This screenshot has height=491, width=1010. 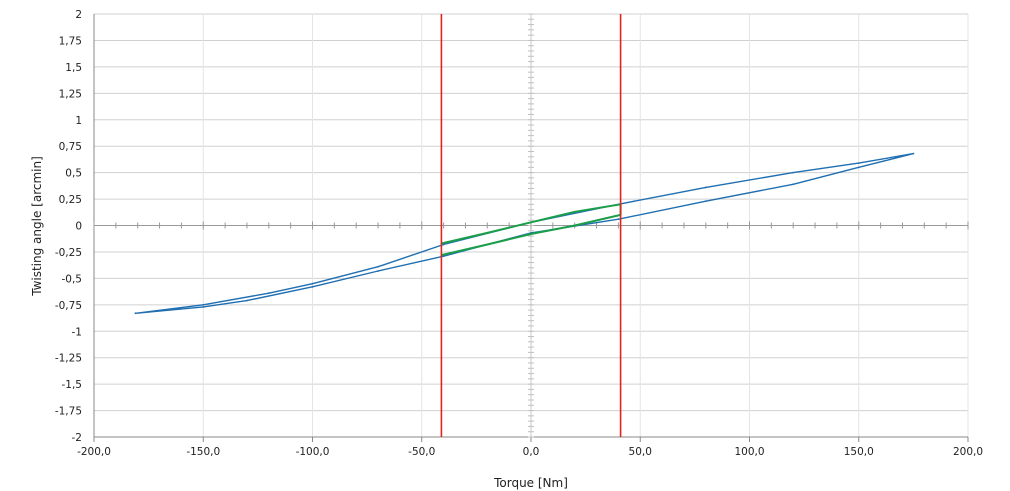 I want to click on x-tick-label: 200,0, so click(x=968, y=452).